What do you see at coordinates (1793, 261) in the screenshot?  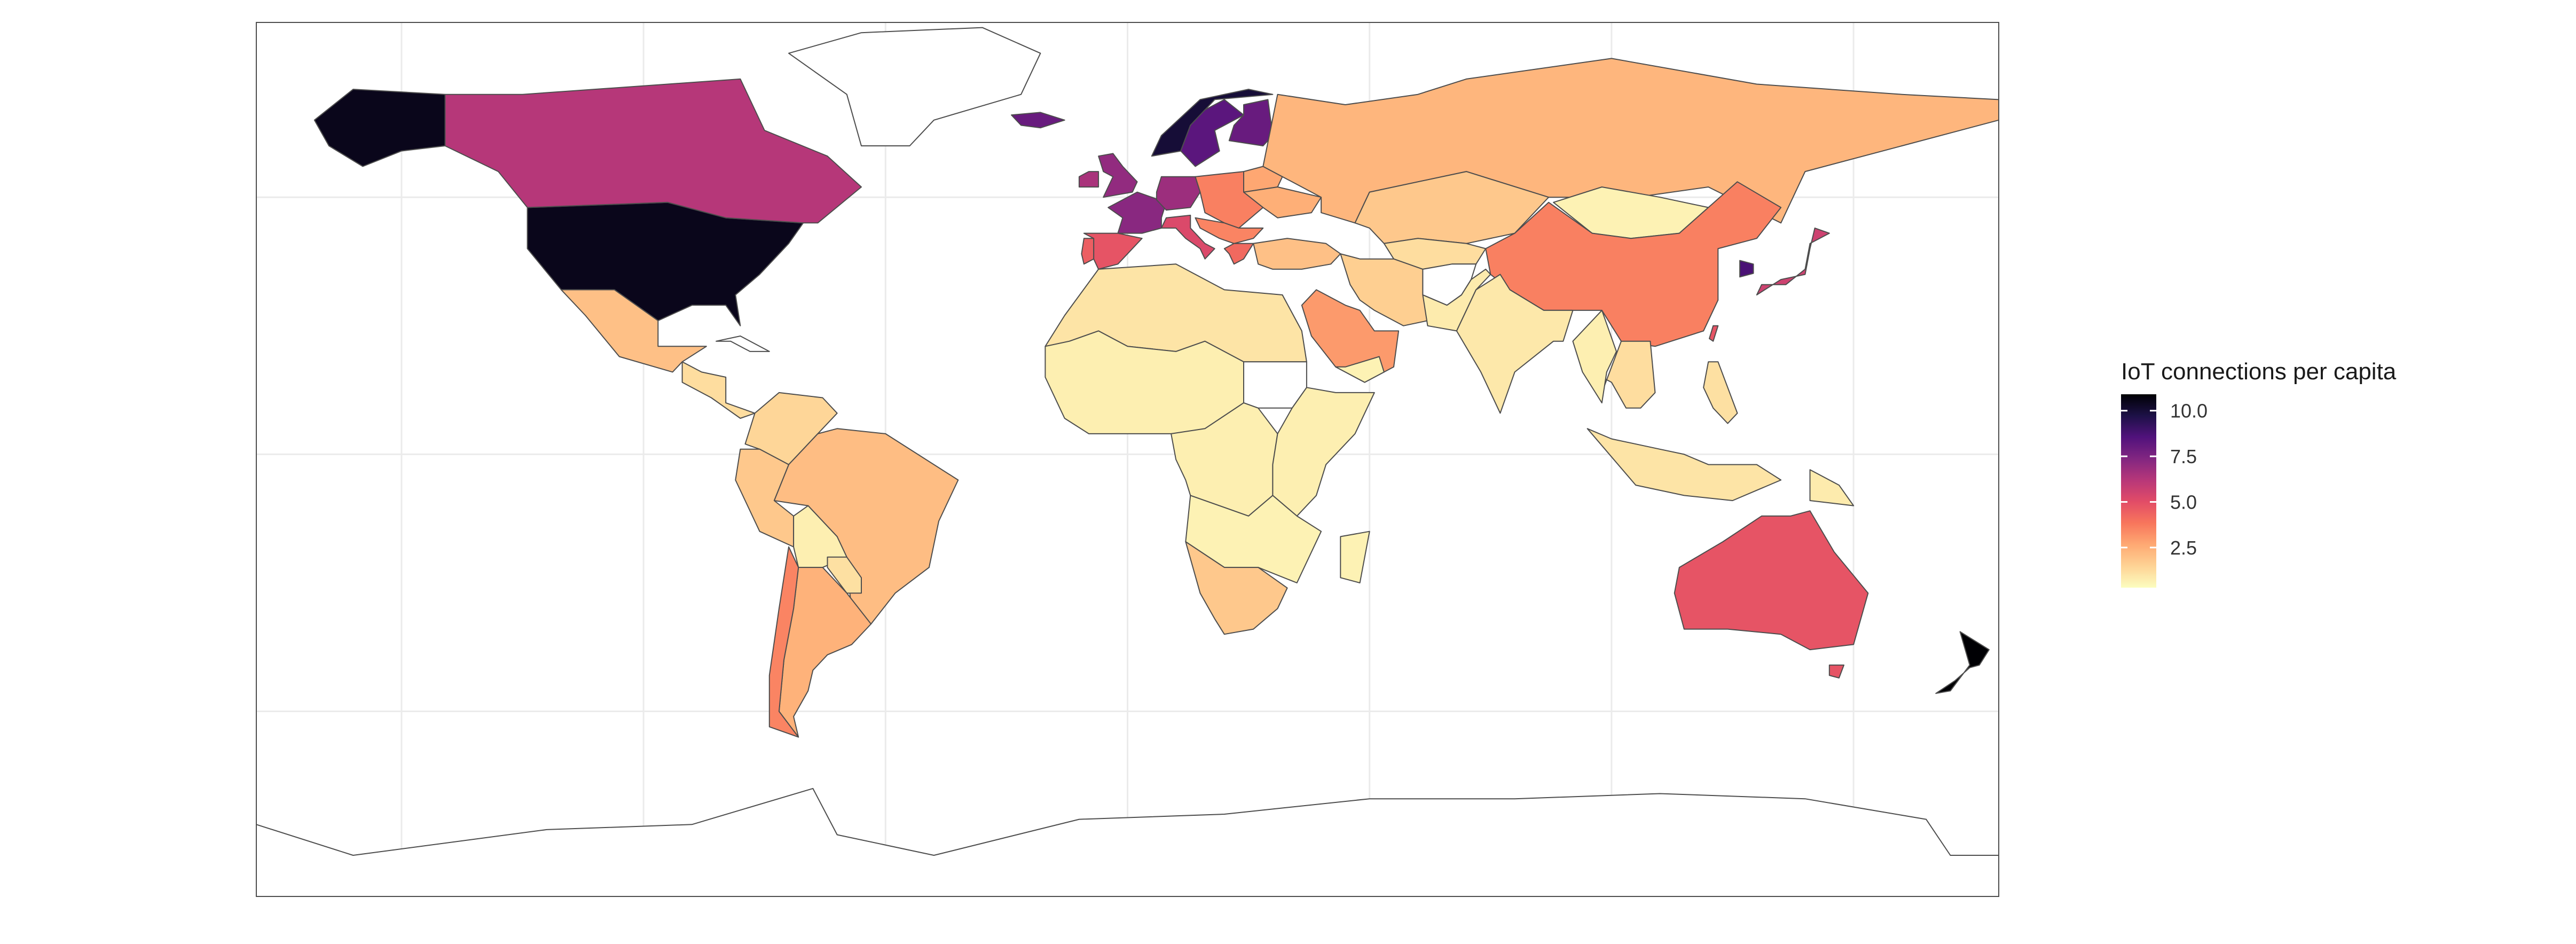 I see `country-japan` at bounding box center [1793, 261].